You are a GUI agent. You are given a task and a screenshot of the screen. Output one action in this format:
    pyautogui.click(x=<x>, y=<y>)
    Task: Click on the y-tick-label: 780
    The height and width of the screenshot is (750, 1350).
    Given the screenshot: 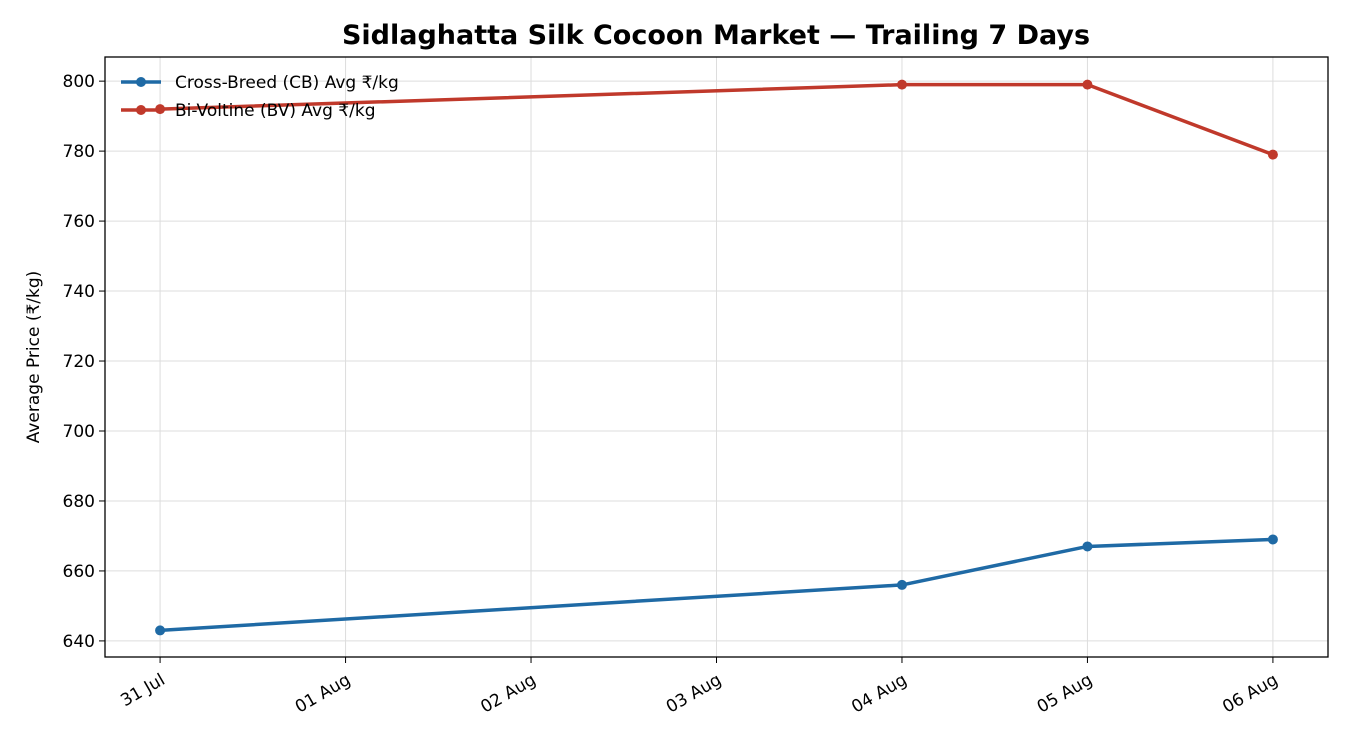 What is the action you would take?
    pyautogui.click(x=79, y=152)
    